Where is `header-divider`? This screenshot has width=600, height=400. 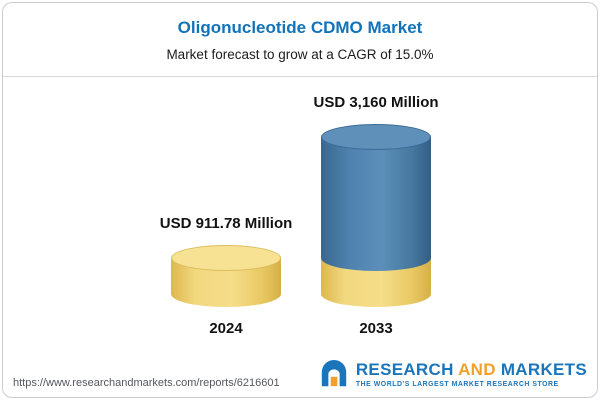
header-divider is located at coordinates (300, 76).